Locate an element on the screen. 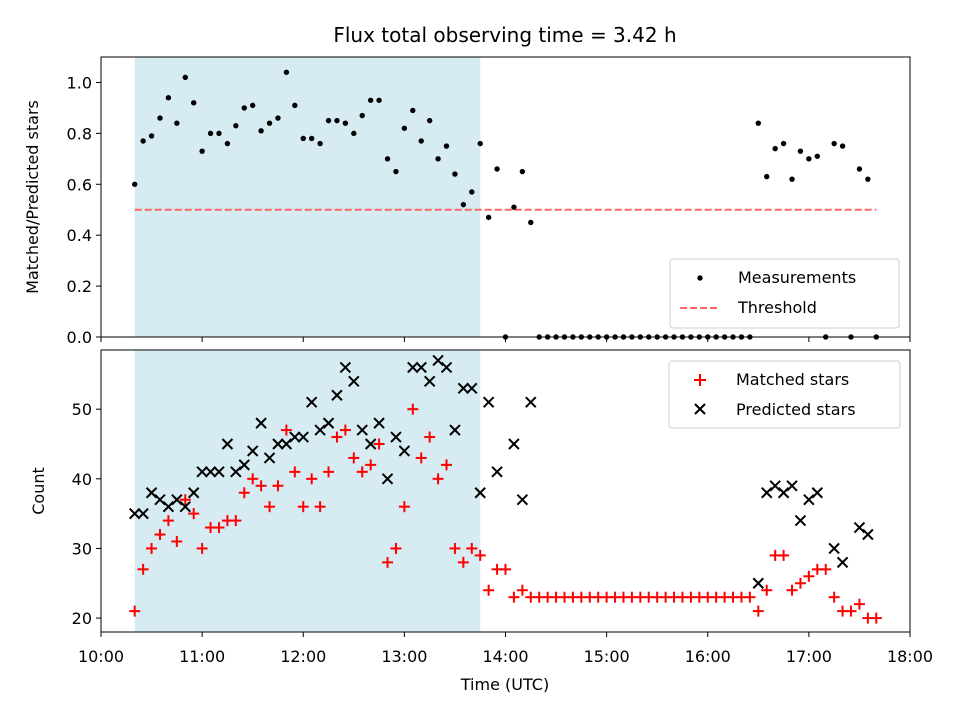 The image size is (960, 720). count-y-tick-label: 30 is located at coordinates (82, 548).